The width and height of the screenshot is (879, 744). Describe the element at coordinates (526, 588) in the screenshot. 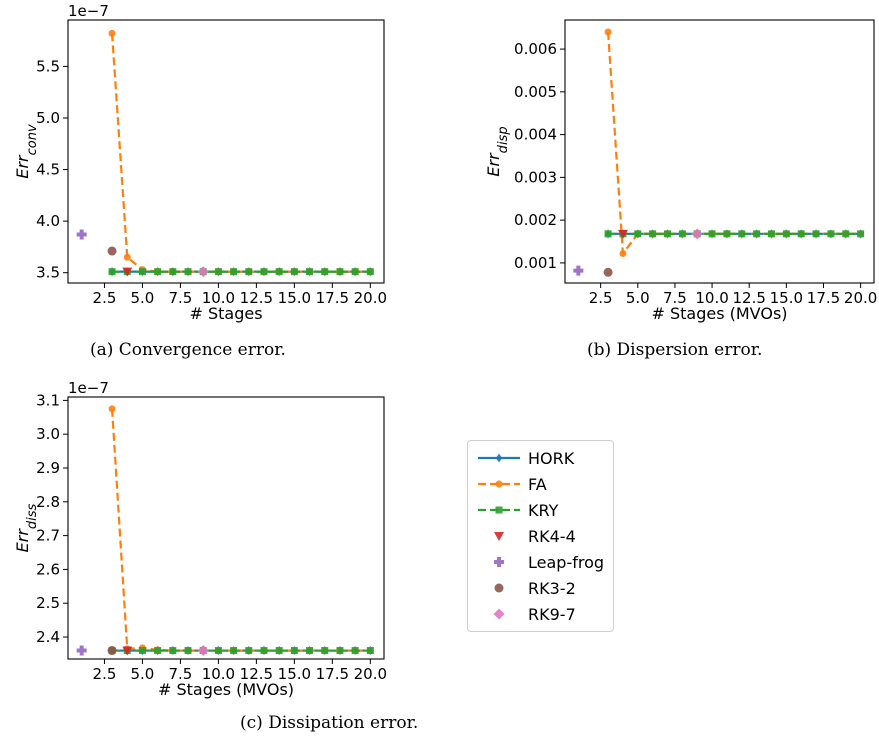

I see `legend-item-rk3-2: RK3-2` at that location.